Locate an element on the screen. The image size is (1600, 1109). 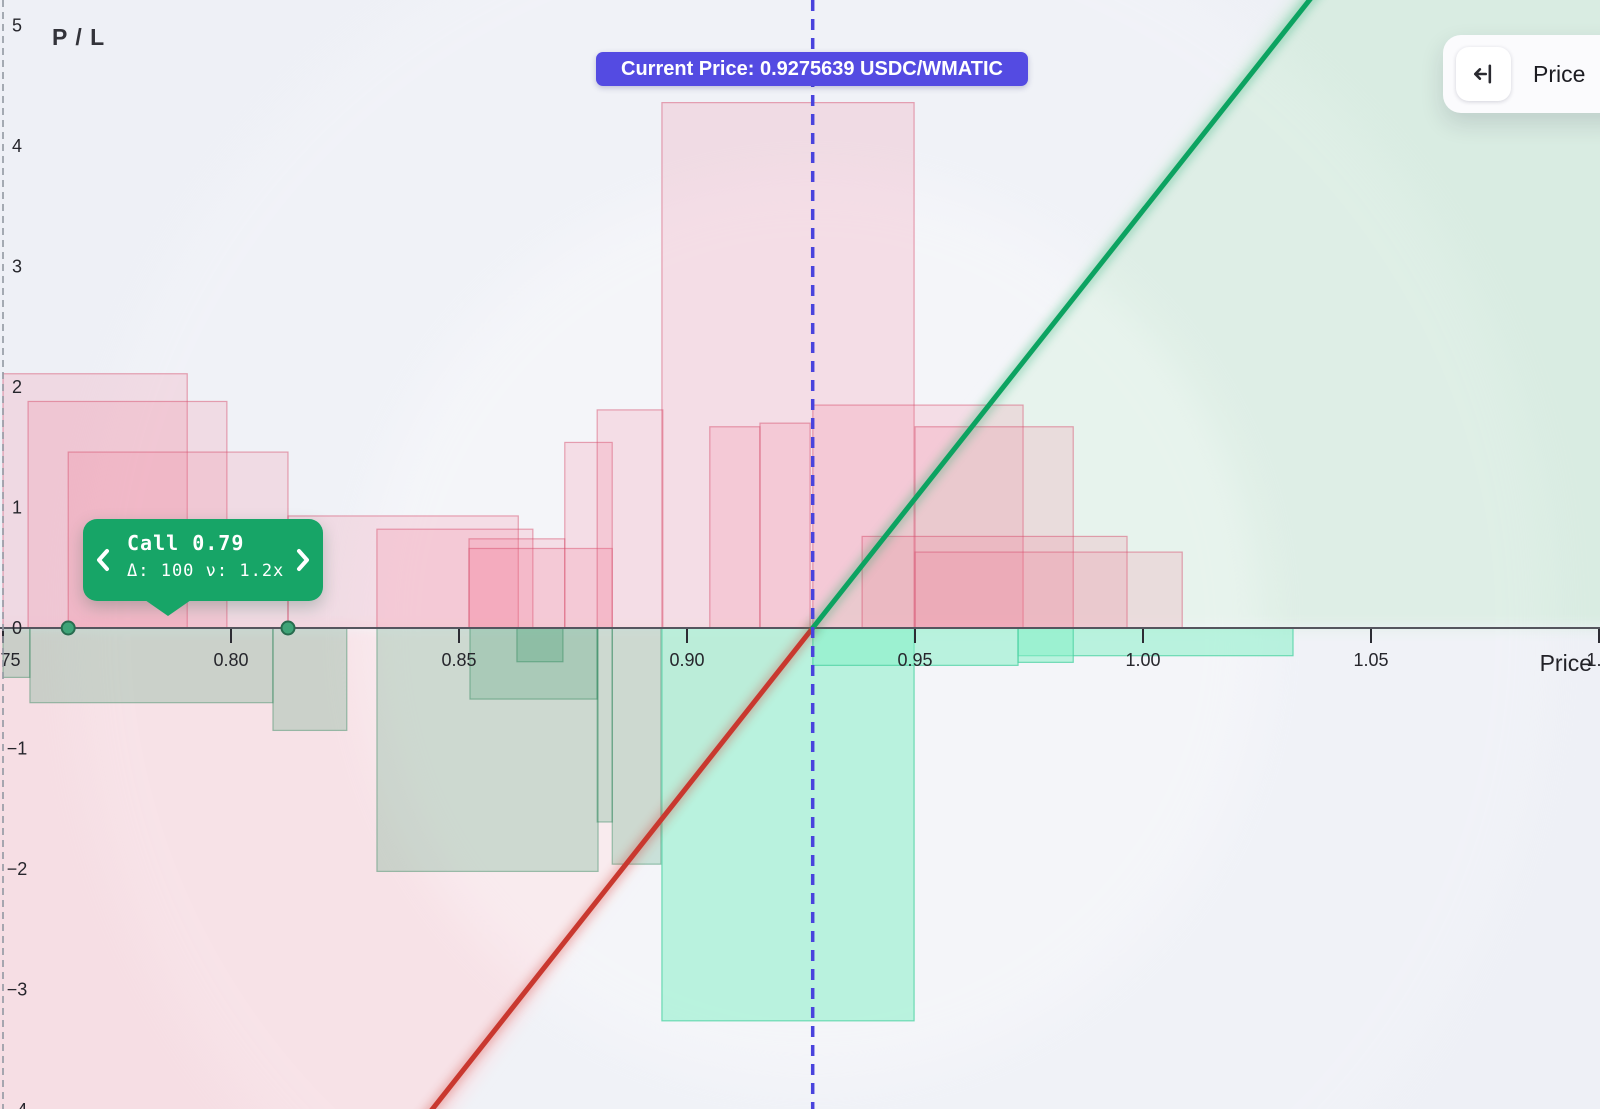
collapse-panel-button is located at coordinates (1483, 74).